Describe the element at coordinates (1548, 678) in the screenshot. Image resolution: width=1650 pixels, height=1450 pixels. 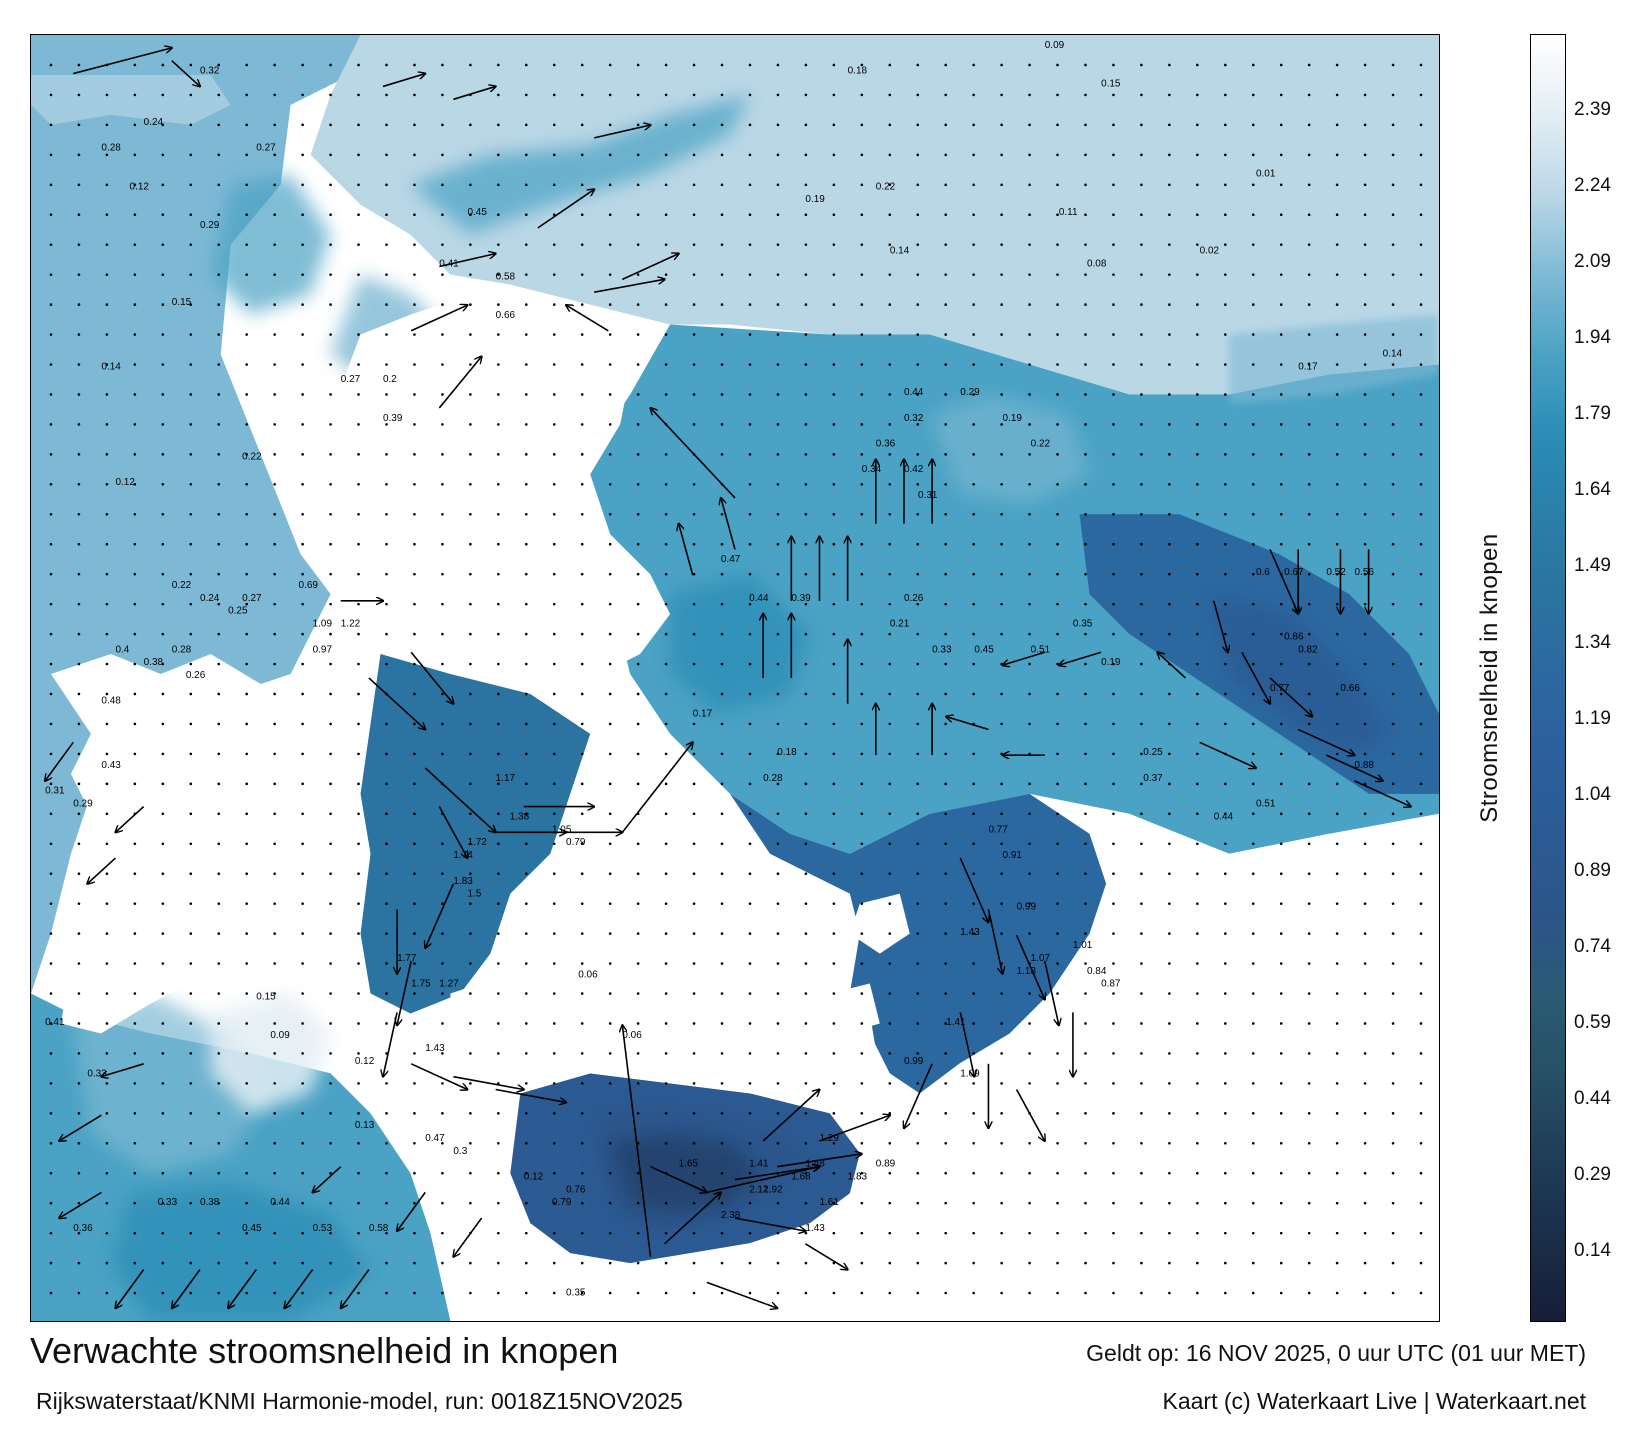
I see `colorbar` at that location.